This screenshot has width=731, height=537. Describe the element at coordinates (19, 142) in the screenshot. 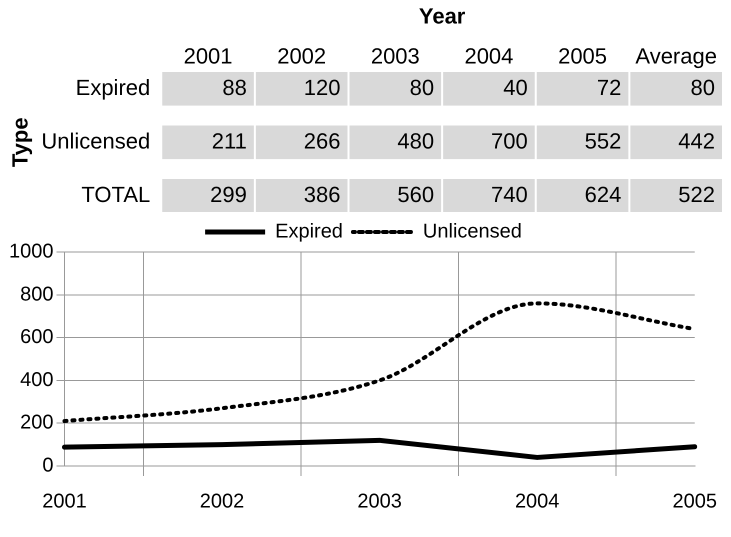

I see `y-axis-title: Type` at that location.